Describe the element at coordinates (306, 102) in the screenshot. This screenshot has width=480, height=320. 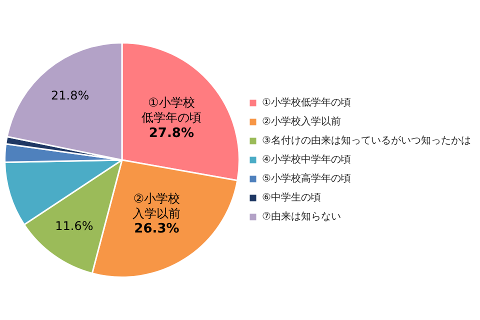
I see `legend-label: ①小学校低学年の頃` at that location.